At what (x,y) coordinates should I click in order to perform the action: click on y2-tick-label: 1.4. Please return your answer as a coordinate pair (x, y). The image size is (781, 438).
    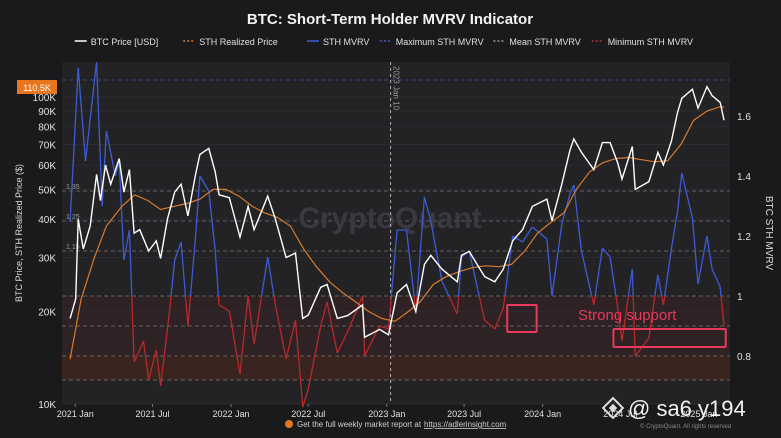
    Looking at the image, I should click on (744, 177).